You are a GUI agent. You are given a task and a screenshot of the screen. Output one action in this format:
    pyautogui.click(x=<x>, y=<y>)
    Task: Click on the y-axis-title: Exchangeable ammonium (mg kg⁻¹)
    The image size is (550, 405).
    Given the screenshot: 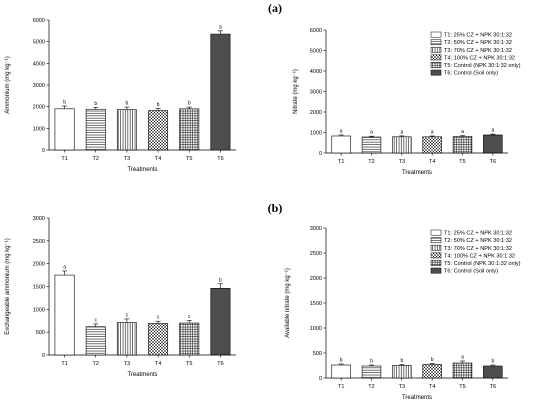 What is the action you would take?
    pyautogui.click(x=8, y=286)
    